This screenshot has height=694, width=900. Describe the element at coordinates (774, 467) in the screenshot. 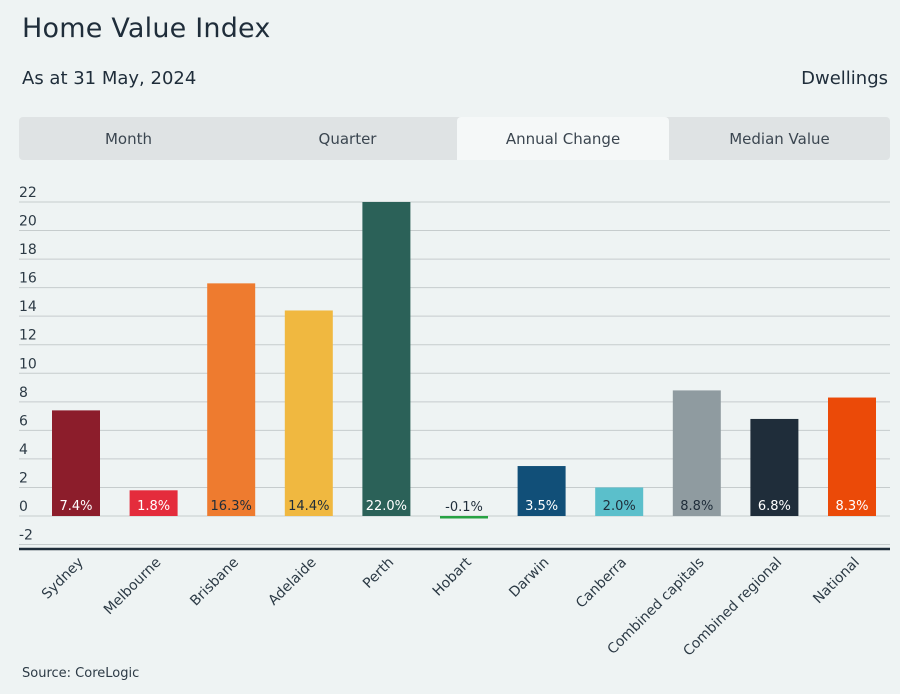

I see `bar-combined-regional` at that location.